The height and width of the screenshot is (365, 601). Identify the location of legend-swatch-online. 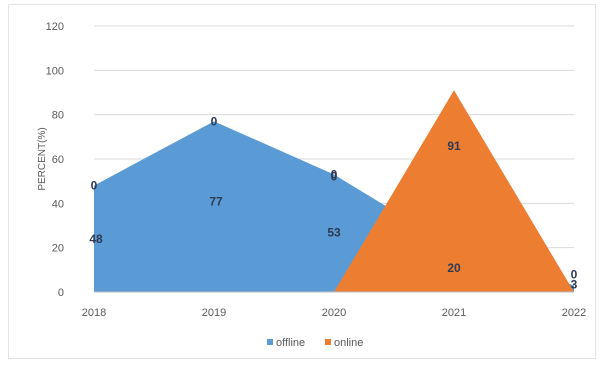
(328, 342).